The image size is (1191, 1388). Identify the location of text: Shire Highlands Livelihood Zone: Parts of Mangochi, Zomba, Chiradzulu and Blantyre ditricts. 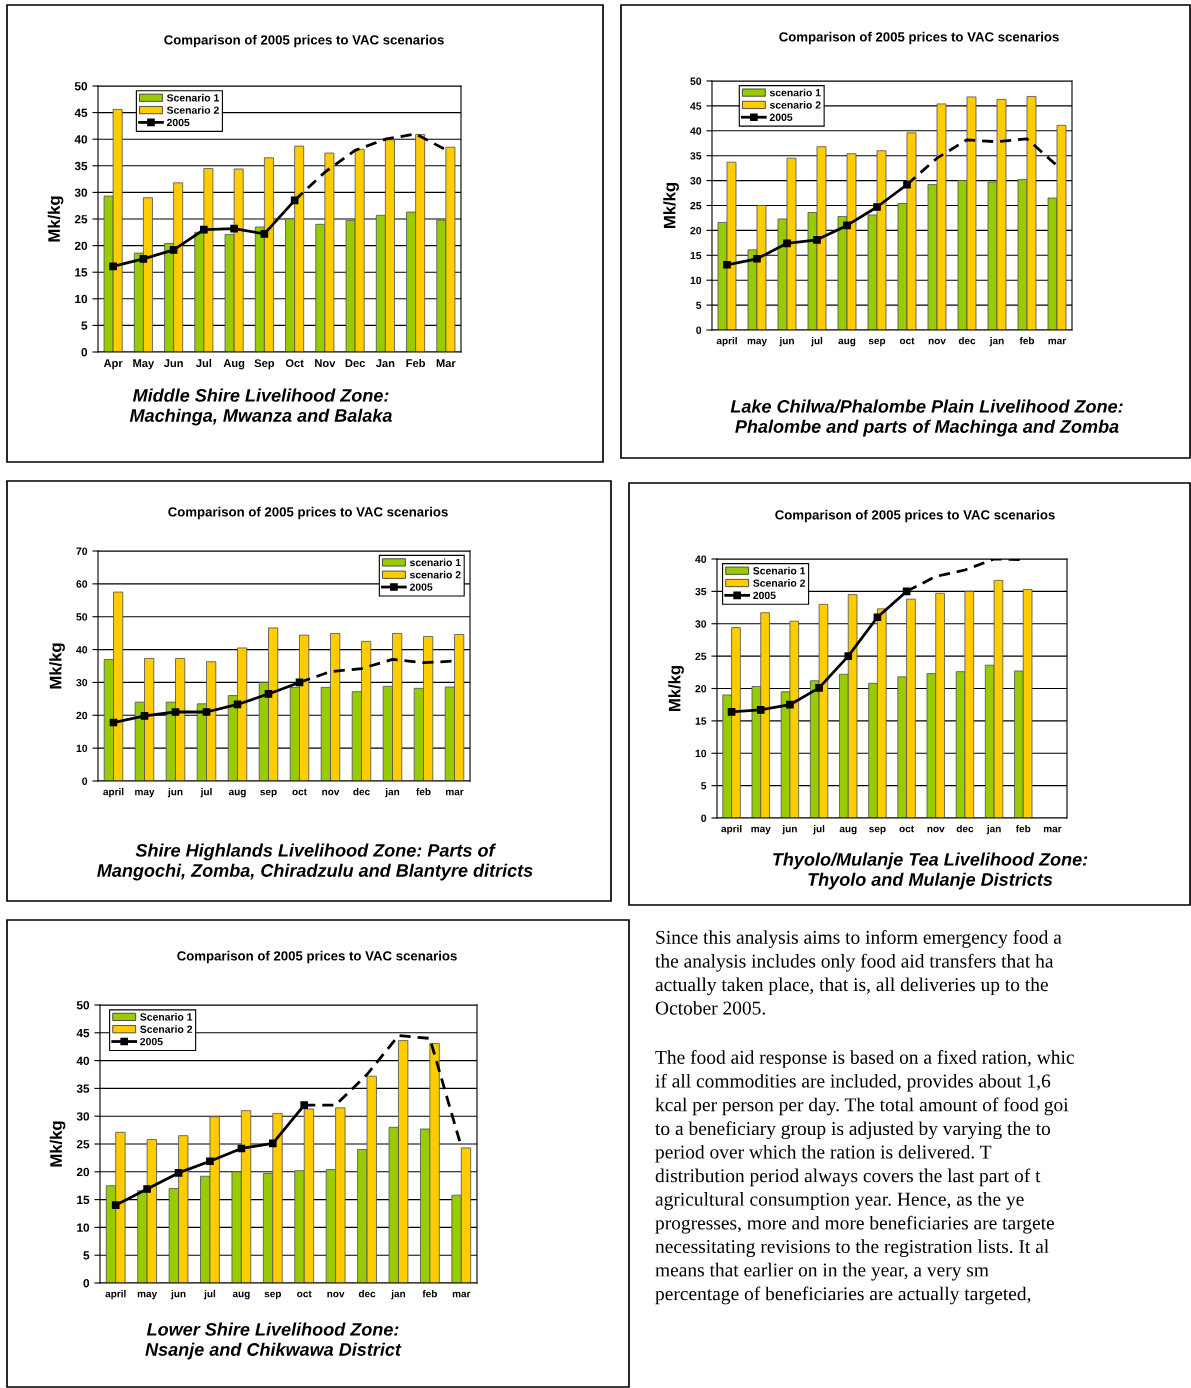
(315, 862).